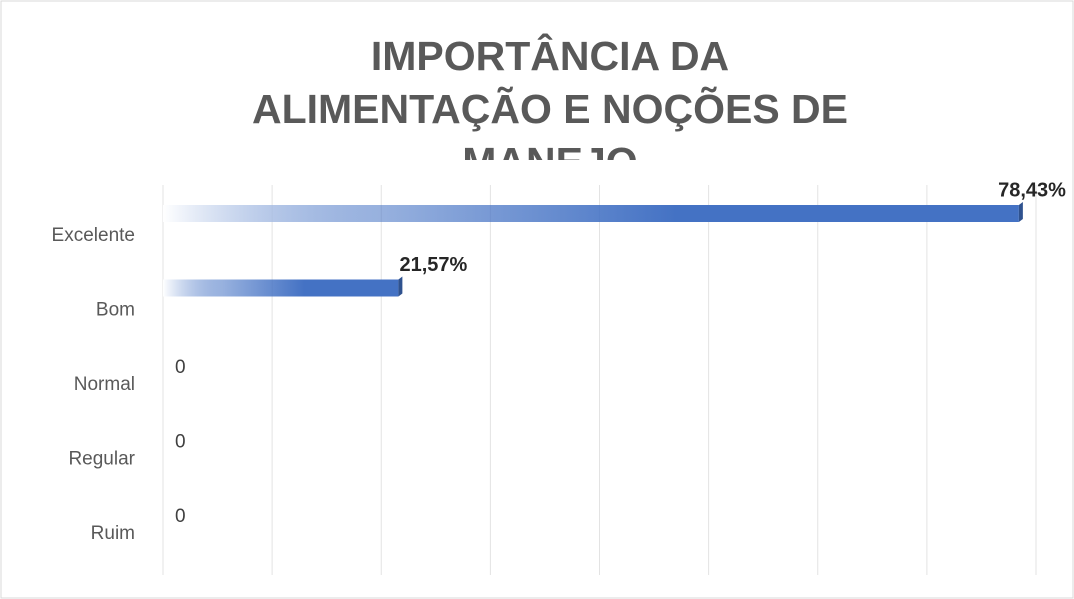  What do you see at coordinates (93, 235) in the screenshot?
I see `y-tick-label: Excelente` at bounding box center [93, 235].